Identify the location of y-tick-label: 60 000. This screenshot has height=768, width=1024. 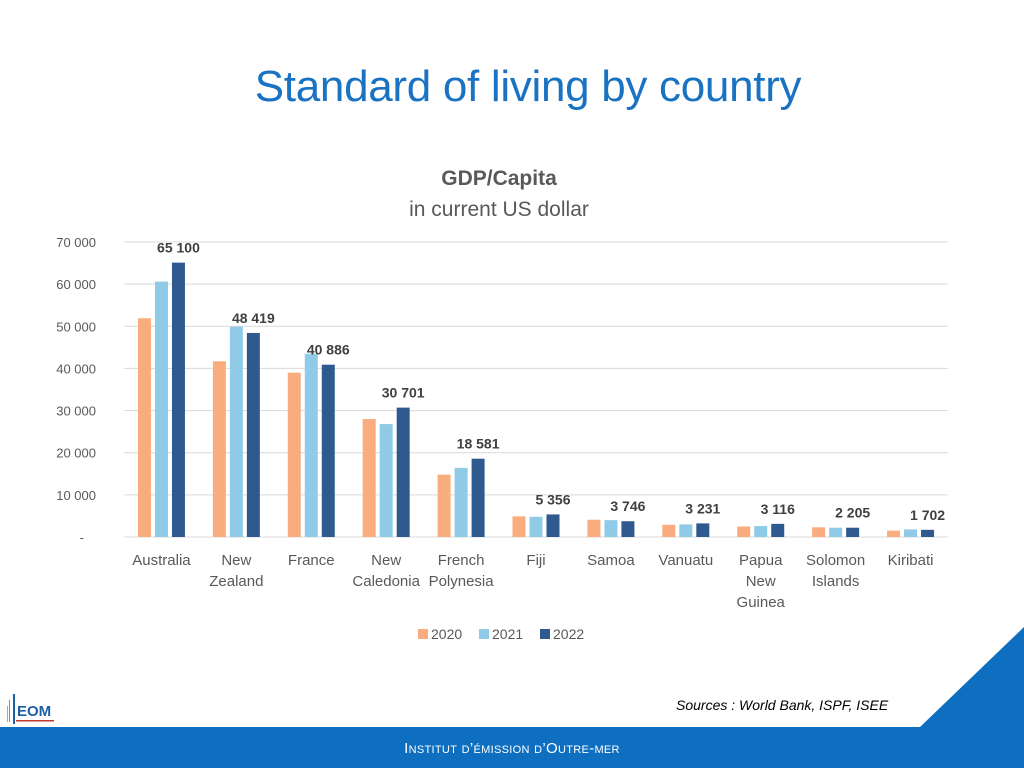
(76, 284).